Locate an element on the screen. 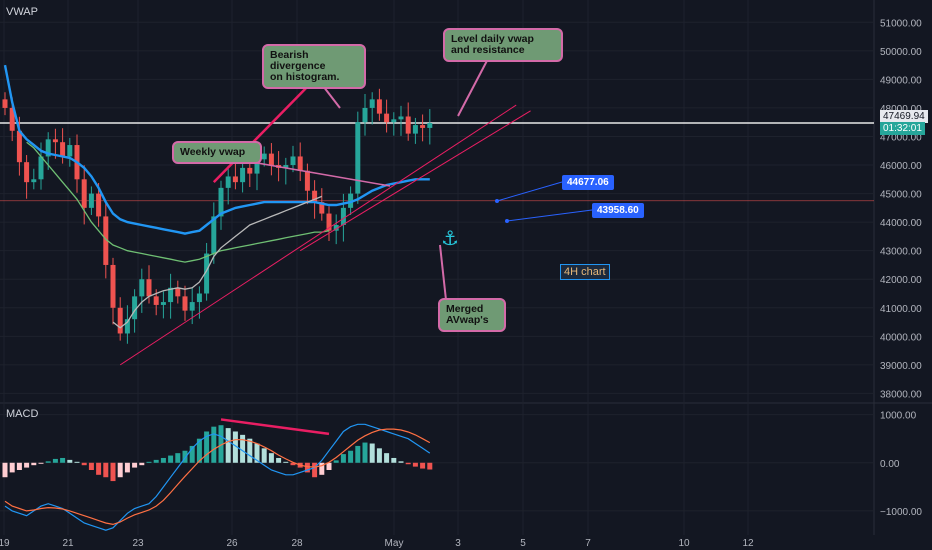 Image resolution: width=932 pixels, height=550 pixels. daily-vwap-resistance-note: Level daily vwap and resistance is located at coordinates (503, 45).